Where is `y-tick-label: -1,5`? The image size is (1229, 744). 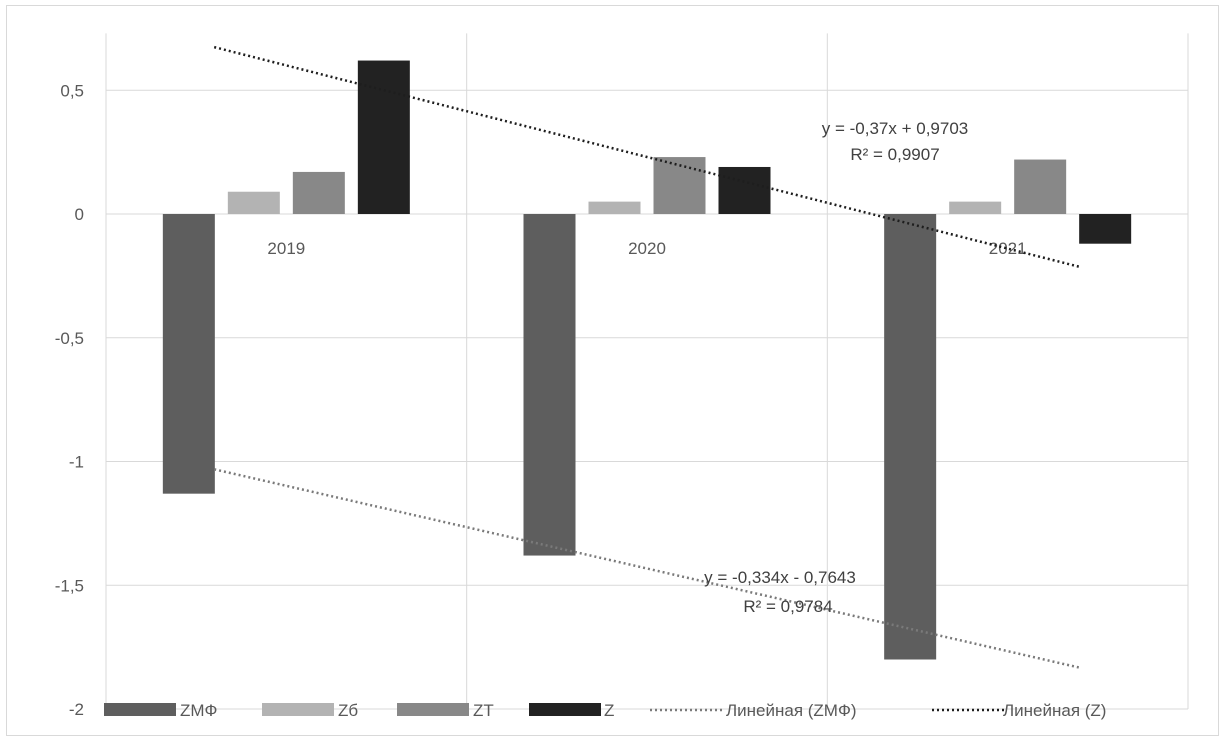 y-tick-label: -1,5 is located at coordinates (69, 585).